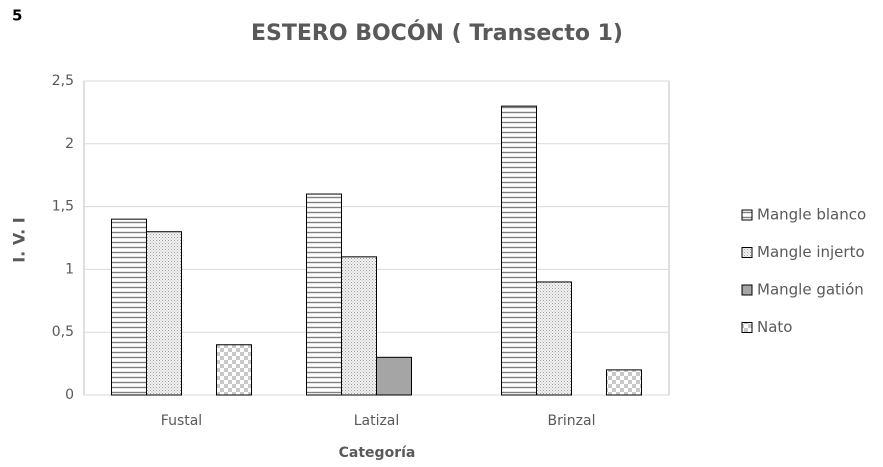 Image resolution: width=883 pixels, height=467 pixels. Describe the element at coordinates (63, 207) in the screenshot. I see `y-tick-label: 1,5` at that location.